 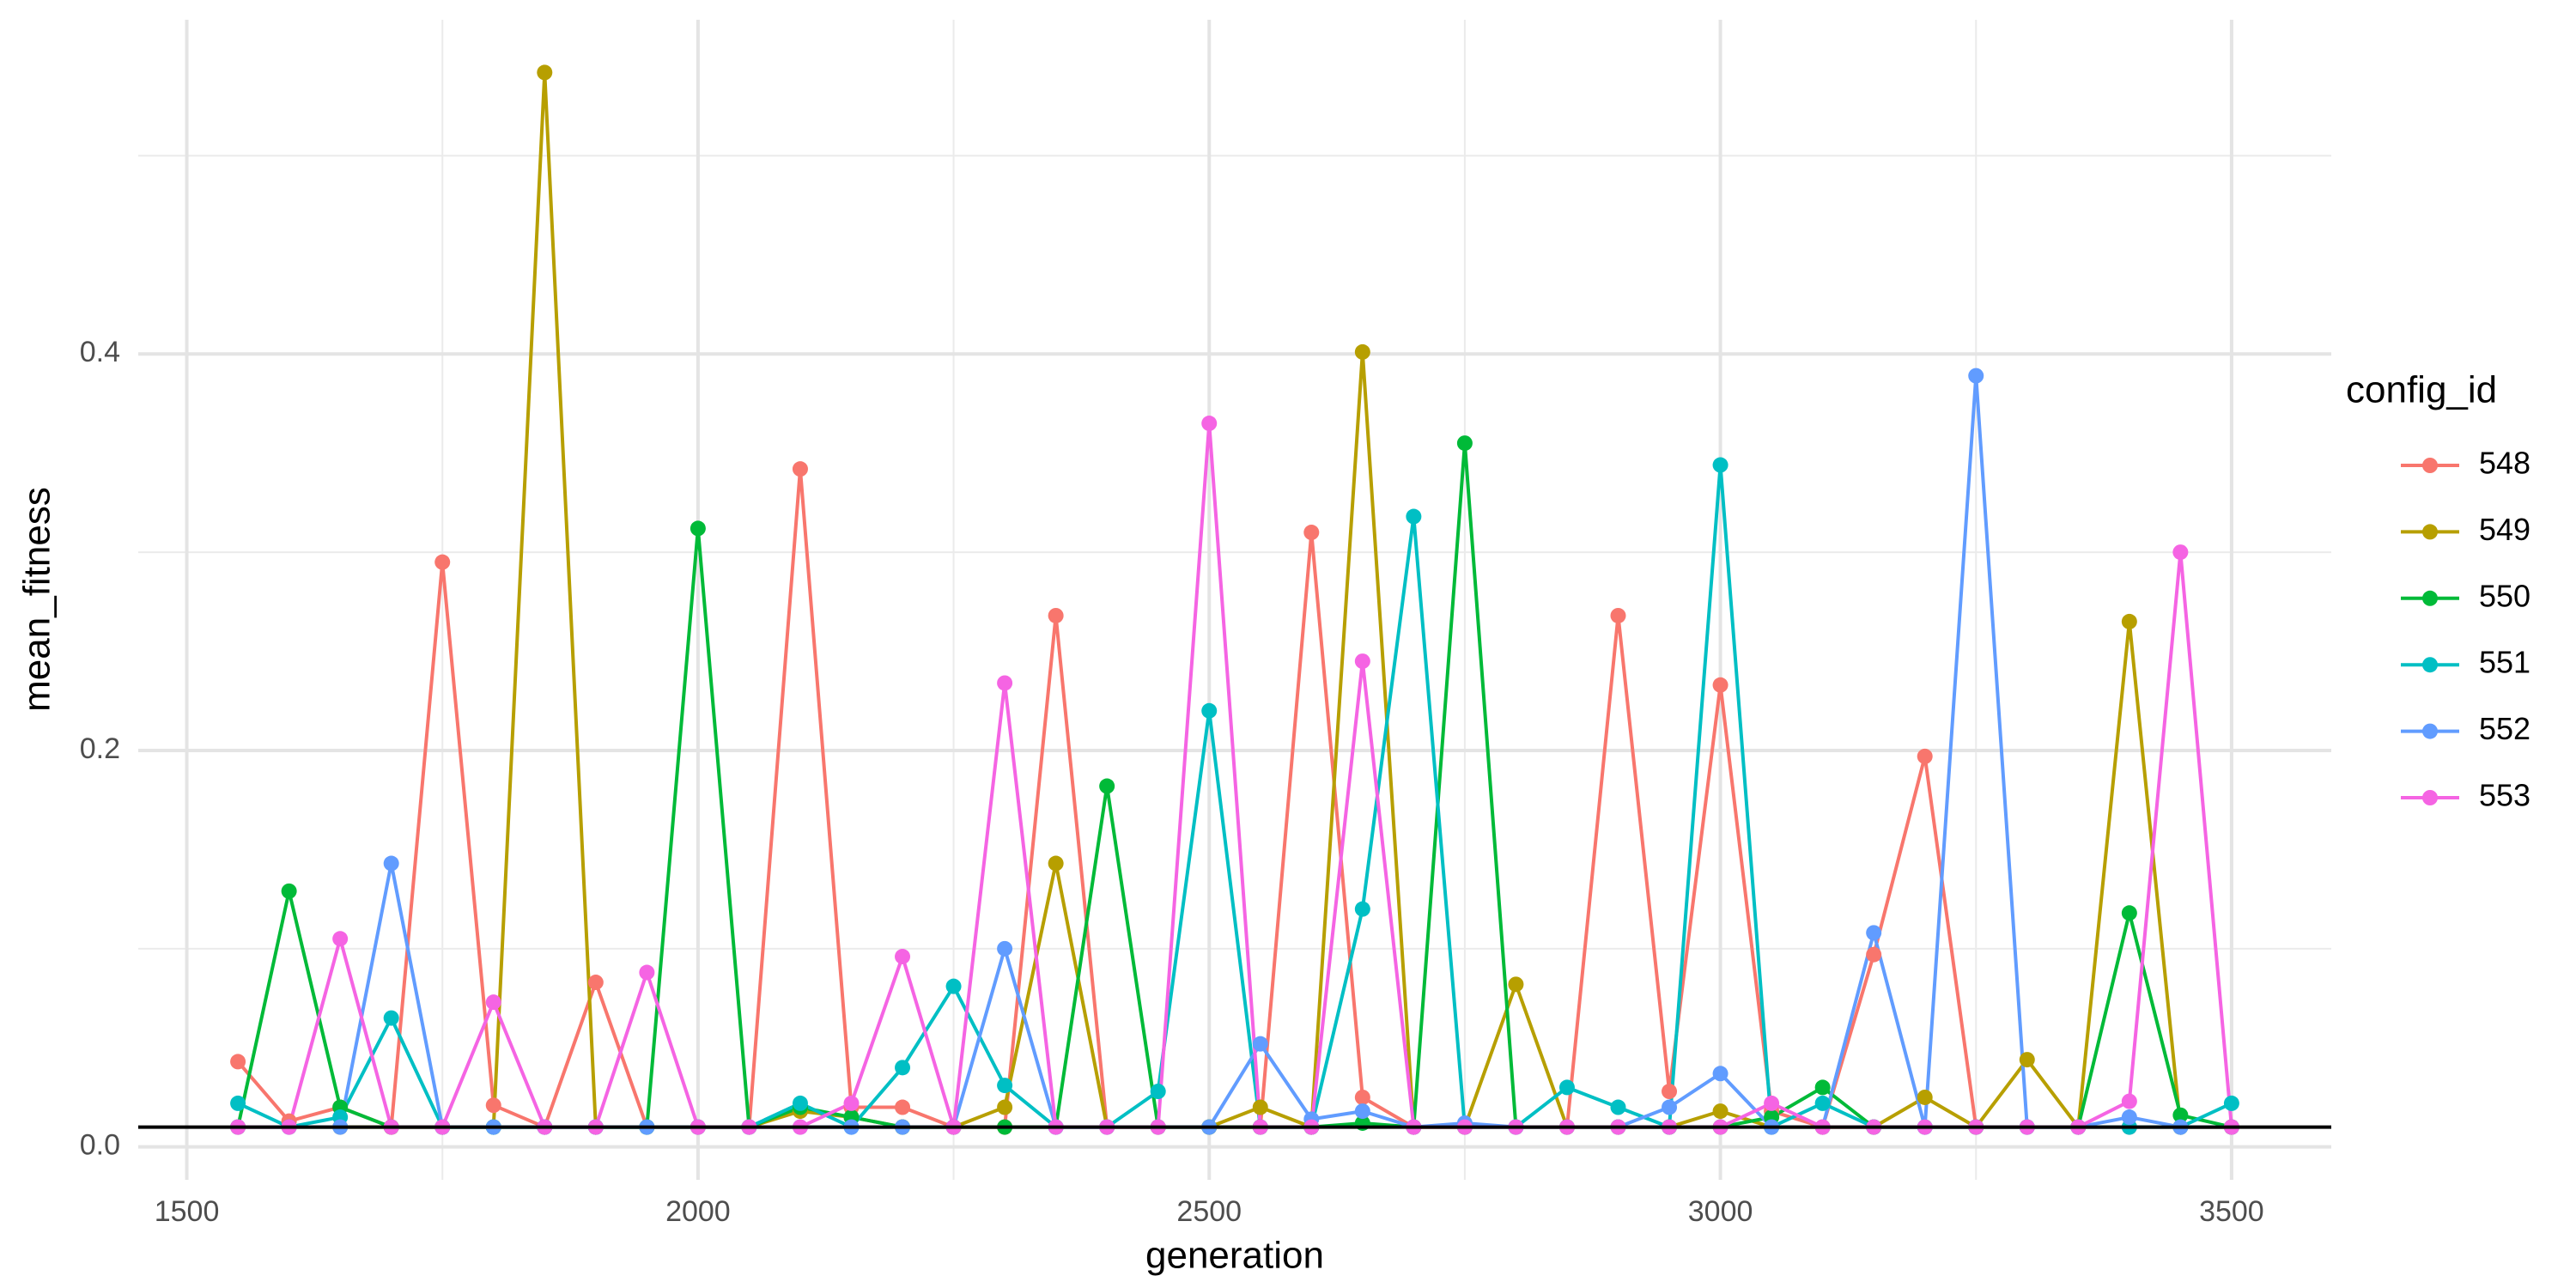 I want to click on legend-label: 553, so click(x=2504, y=795).